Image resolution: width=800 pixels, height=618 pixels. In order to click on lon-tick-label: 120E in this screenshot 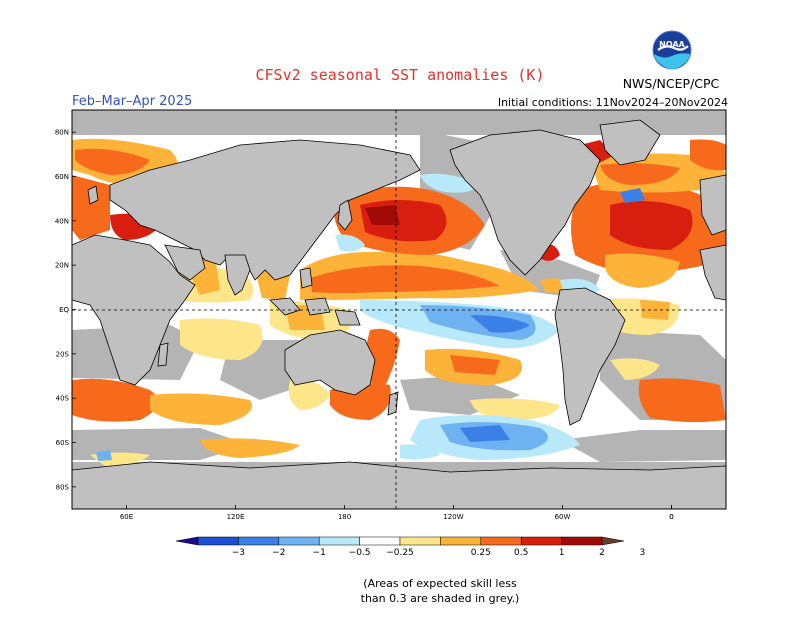, I will do `click(236, 517)`.